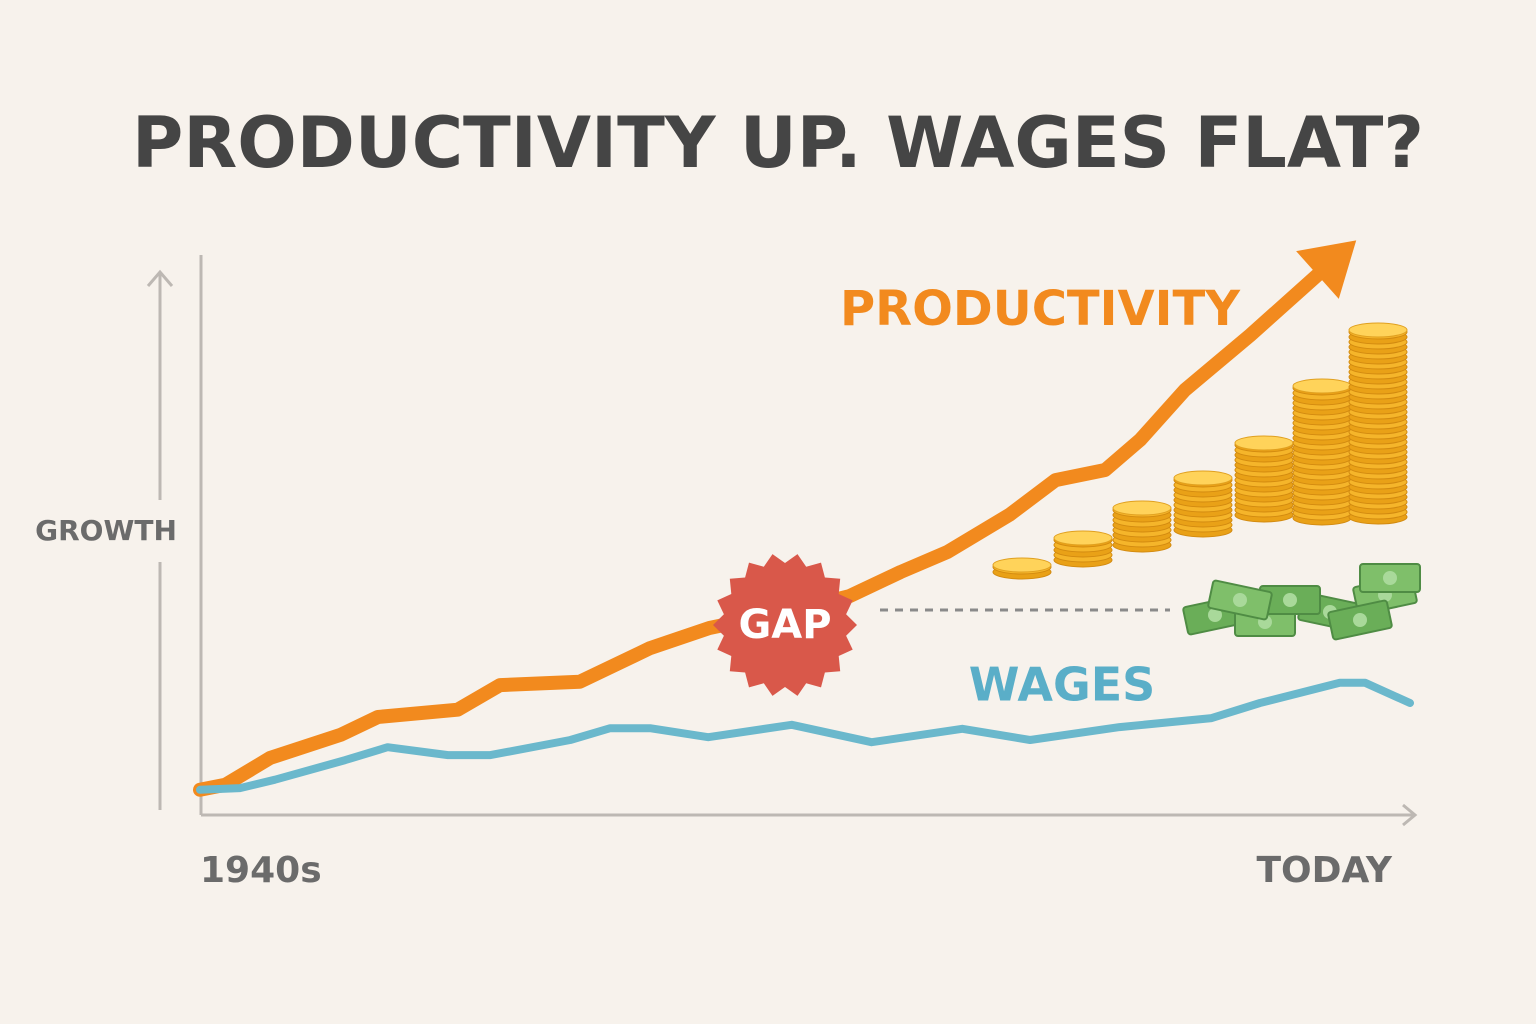  Describe the element at coordinates (106, 530) in the screenshot. I see `y-axis-label: GROWTH` at that location.